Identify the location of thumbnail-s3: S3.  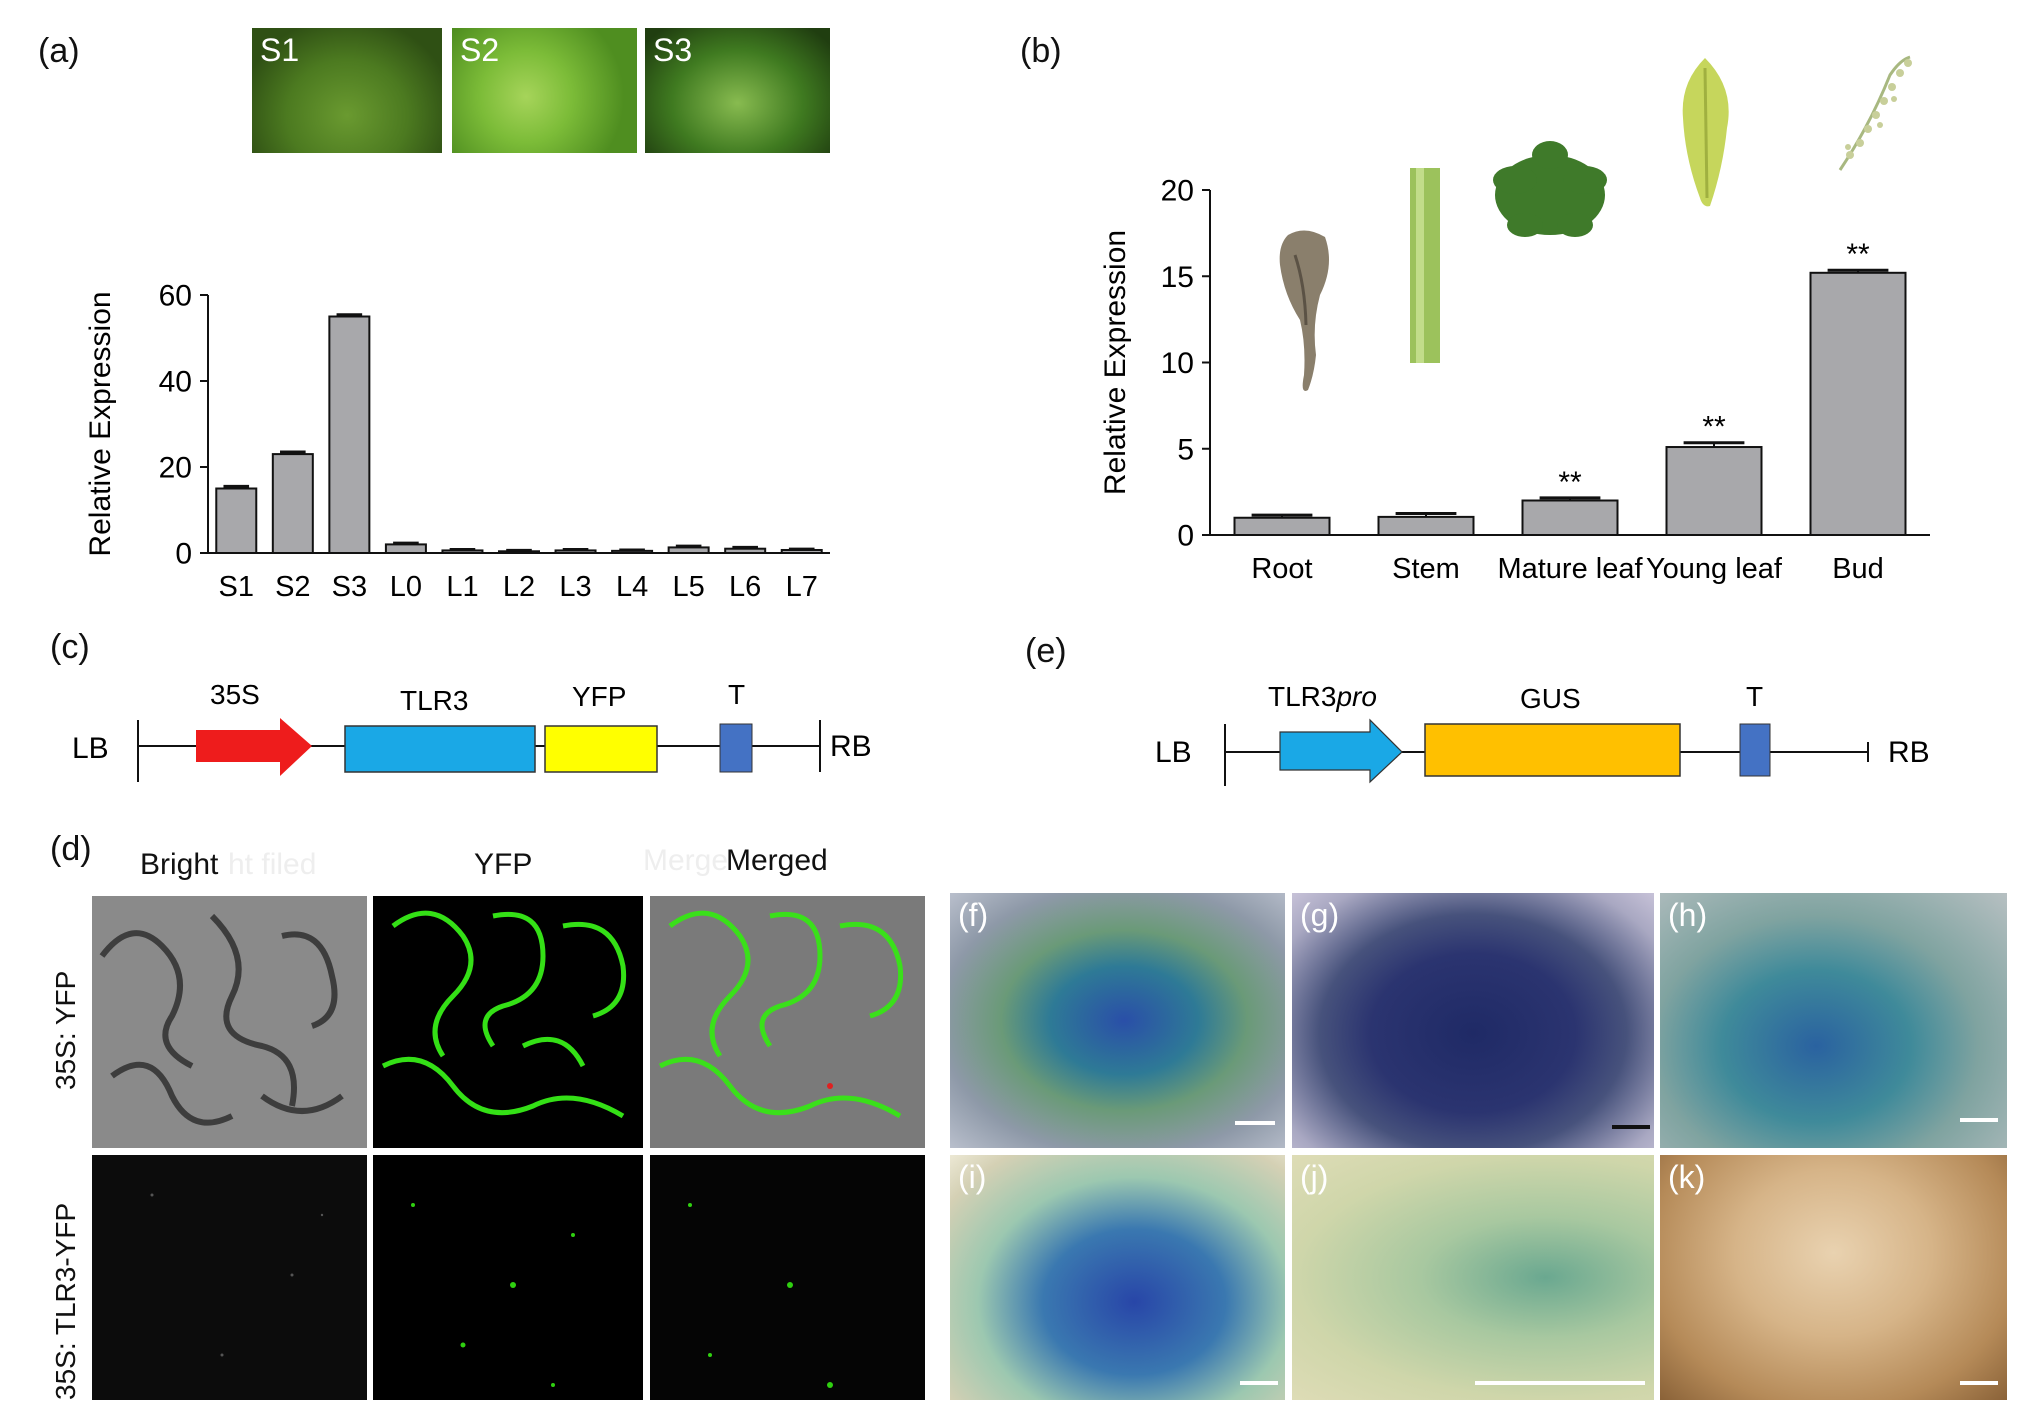
(737, 90).